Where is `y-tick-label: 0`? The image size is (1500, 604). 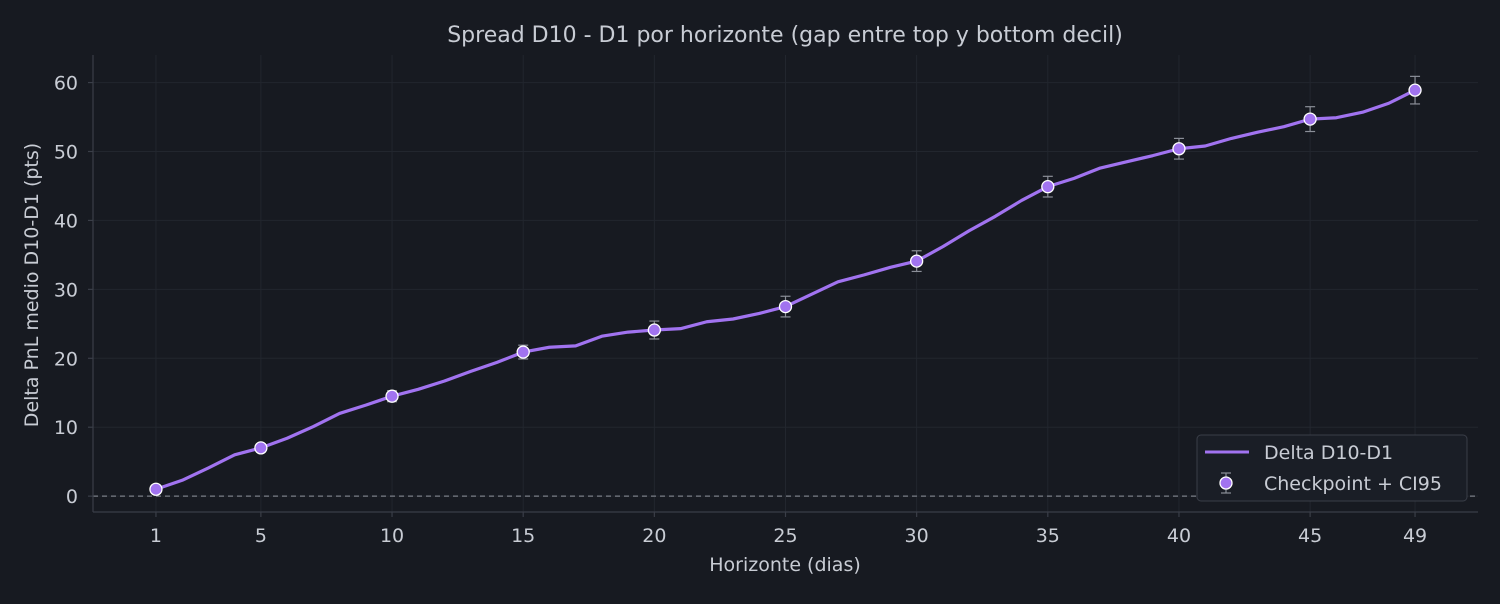 y-tick-label: 0 is located at coordinates (72, 497).